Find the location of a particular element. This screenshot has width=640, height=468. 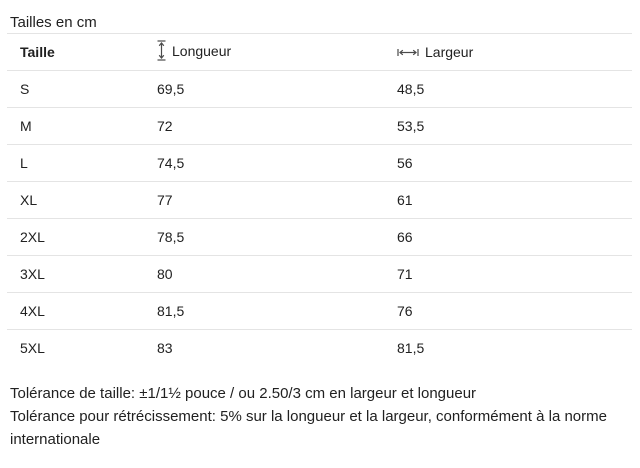

largeur-cell: 61 is located at coordinates (514, 200).